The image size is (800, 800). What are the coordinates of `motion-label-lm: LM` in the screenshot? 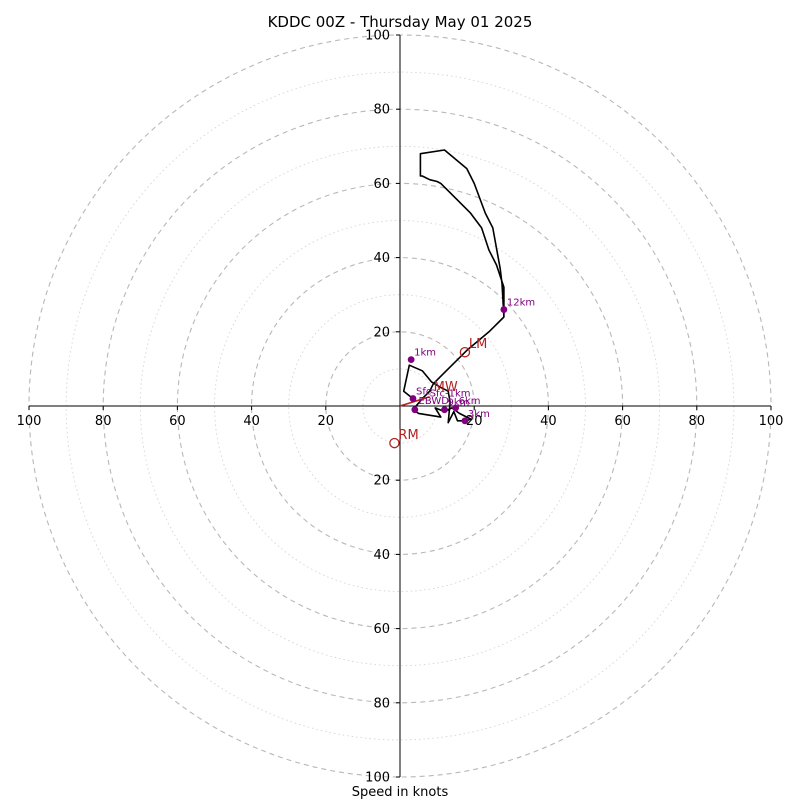 It's located at (478, 344).